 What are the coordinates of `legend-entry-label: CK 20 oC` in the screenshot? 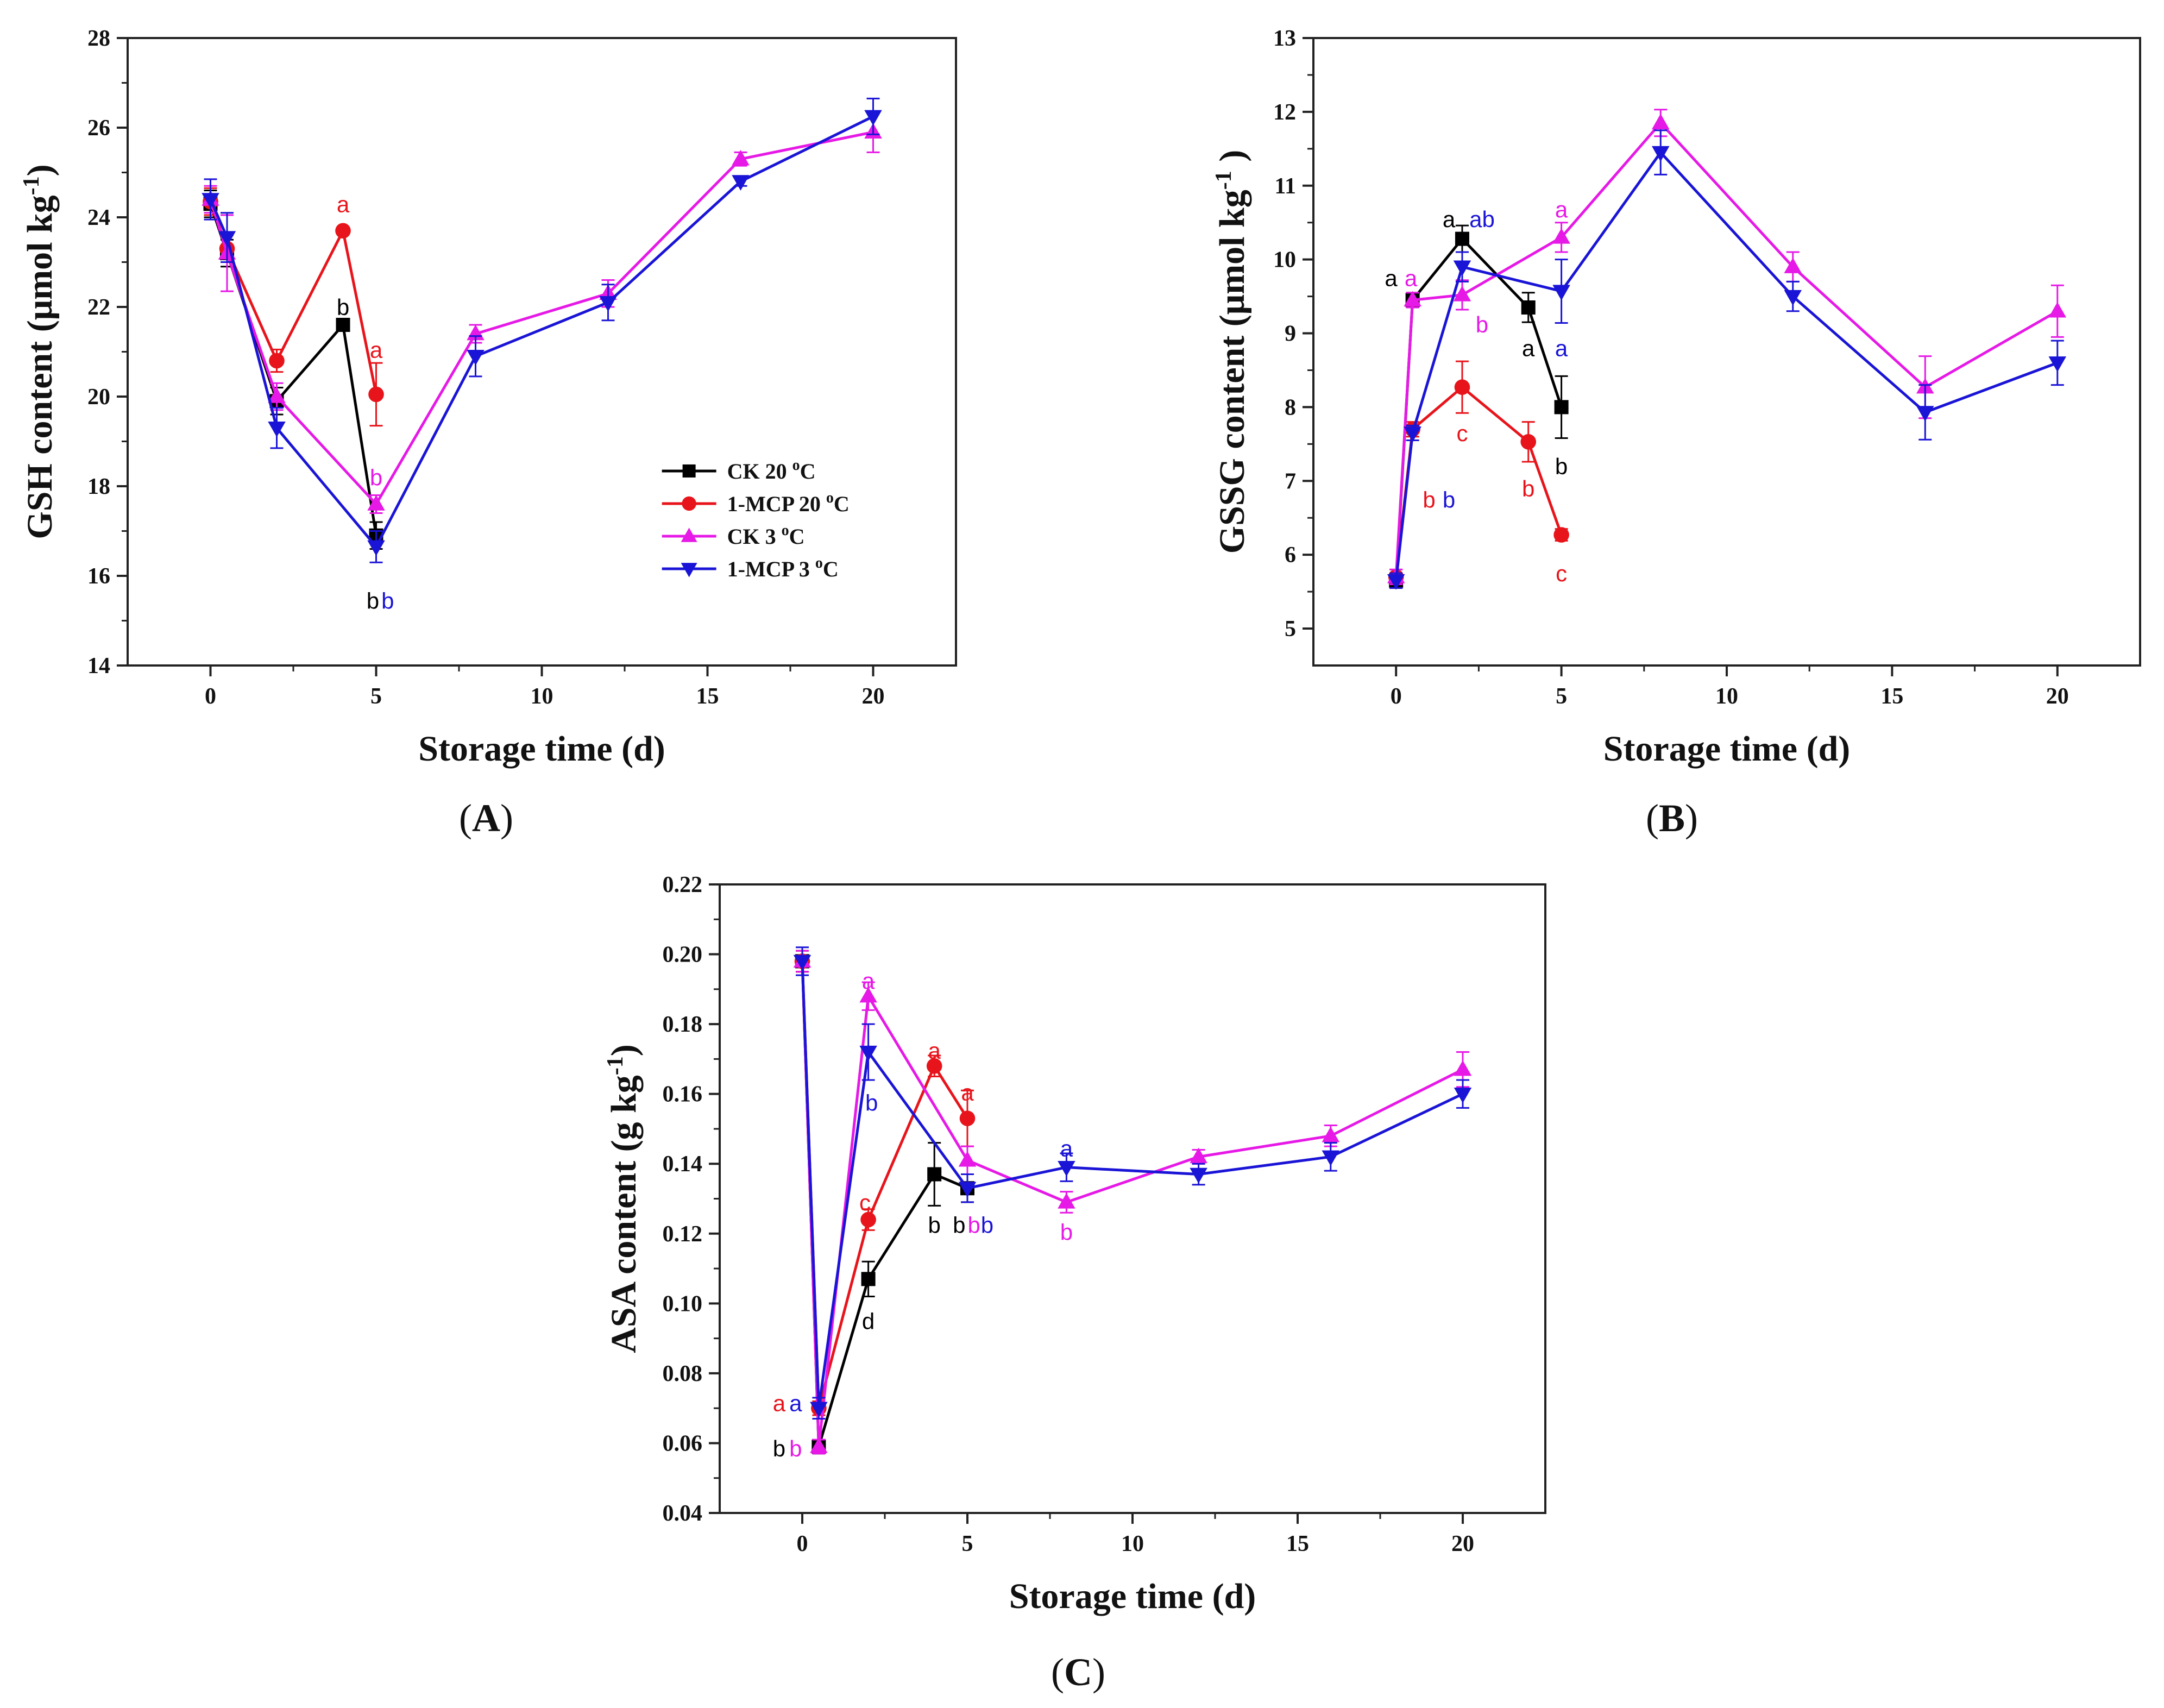 It's located at (771, 470).